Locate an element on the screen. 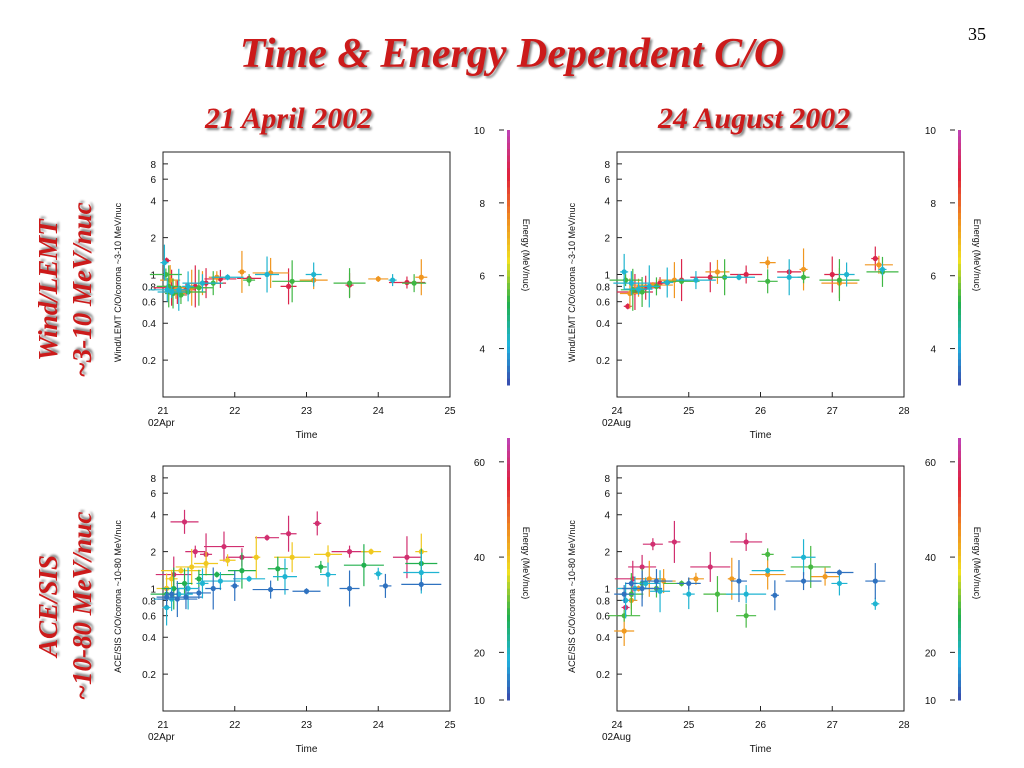 The image size is (1024, 768). y-tick-label: 0.6 is located at coordinates (603, 303).